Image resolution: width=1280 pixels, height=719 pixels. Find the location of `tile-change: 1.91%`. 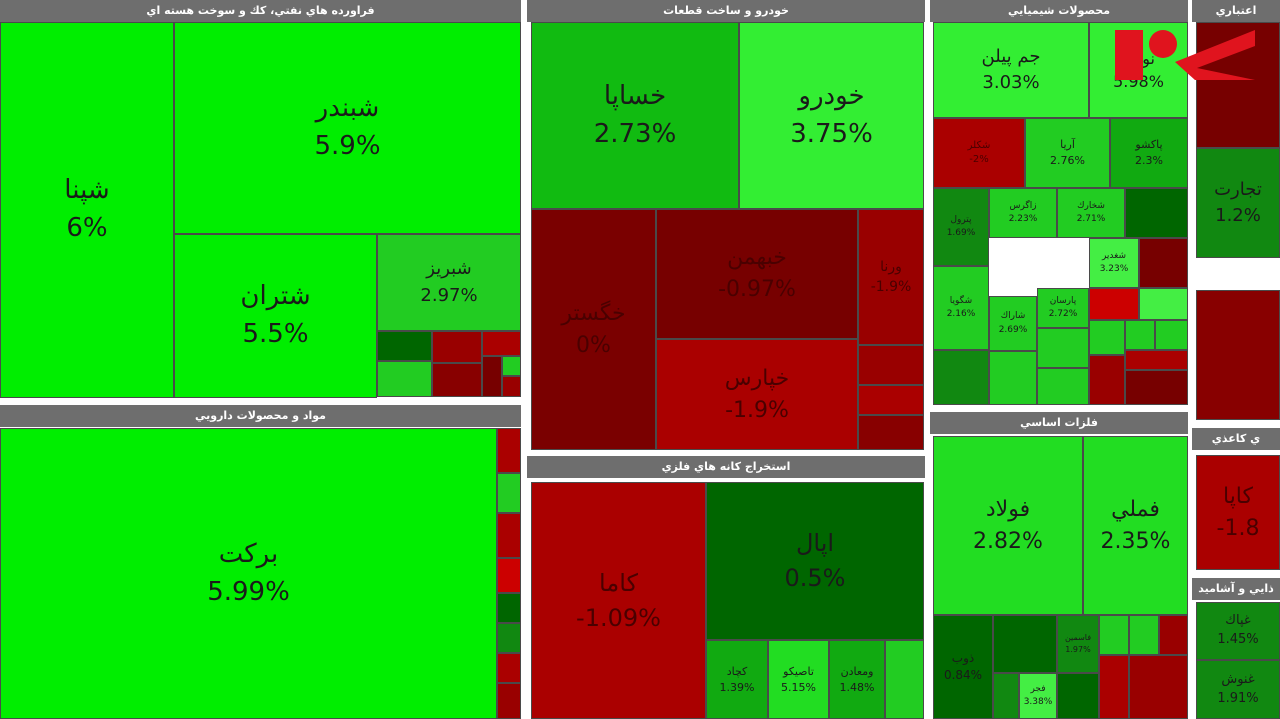

tile-change: 1.91% is located at coordinates (1238, 698).